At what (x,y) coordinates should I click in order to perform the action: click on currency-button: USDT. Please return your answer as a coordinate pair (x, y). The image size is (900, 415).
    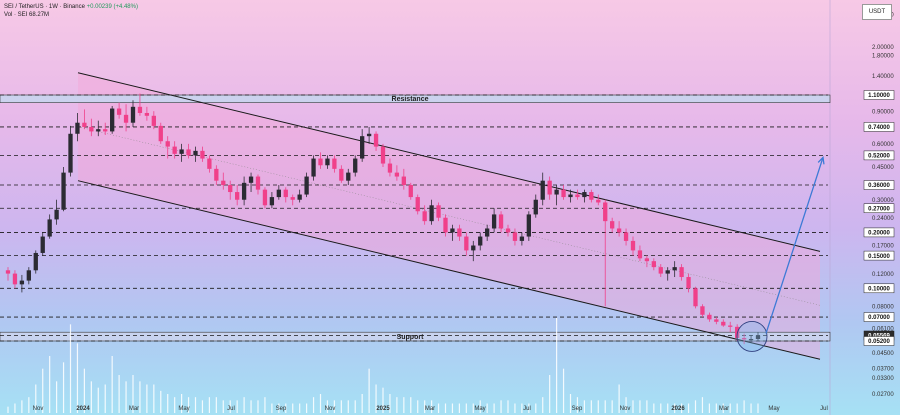
    Looking at the image, I should click on (877, 12).